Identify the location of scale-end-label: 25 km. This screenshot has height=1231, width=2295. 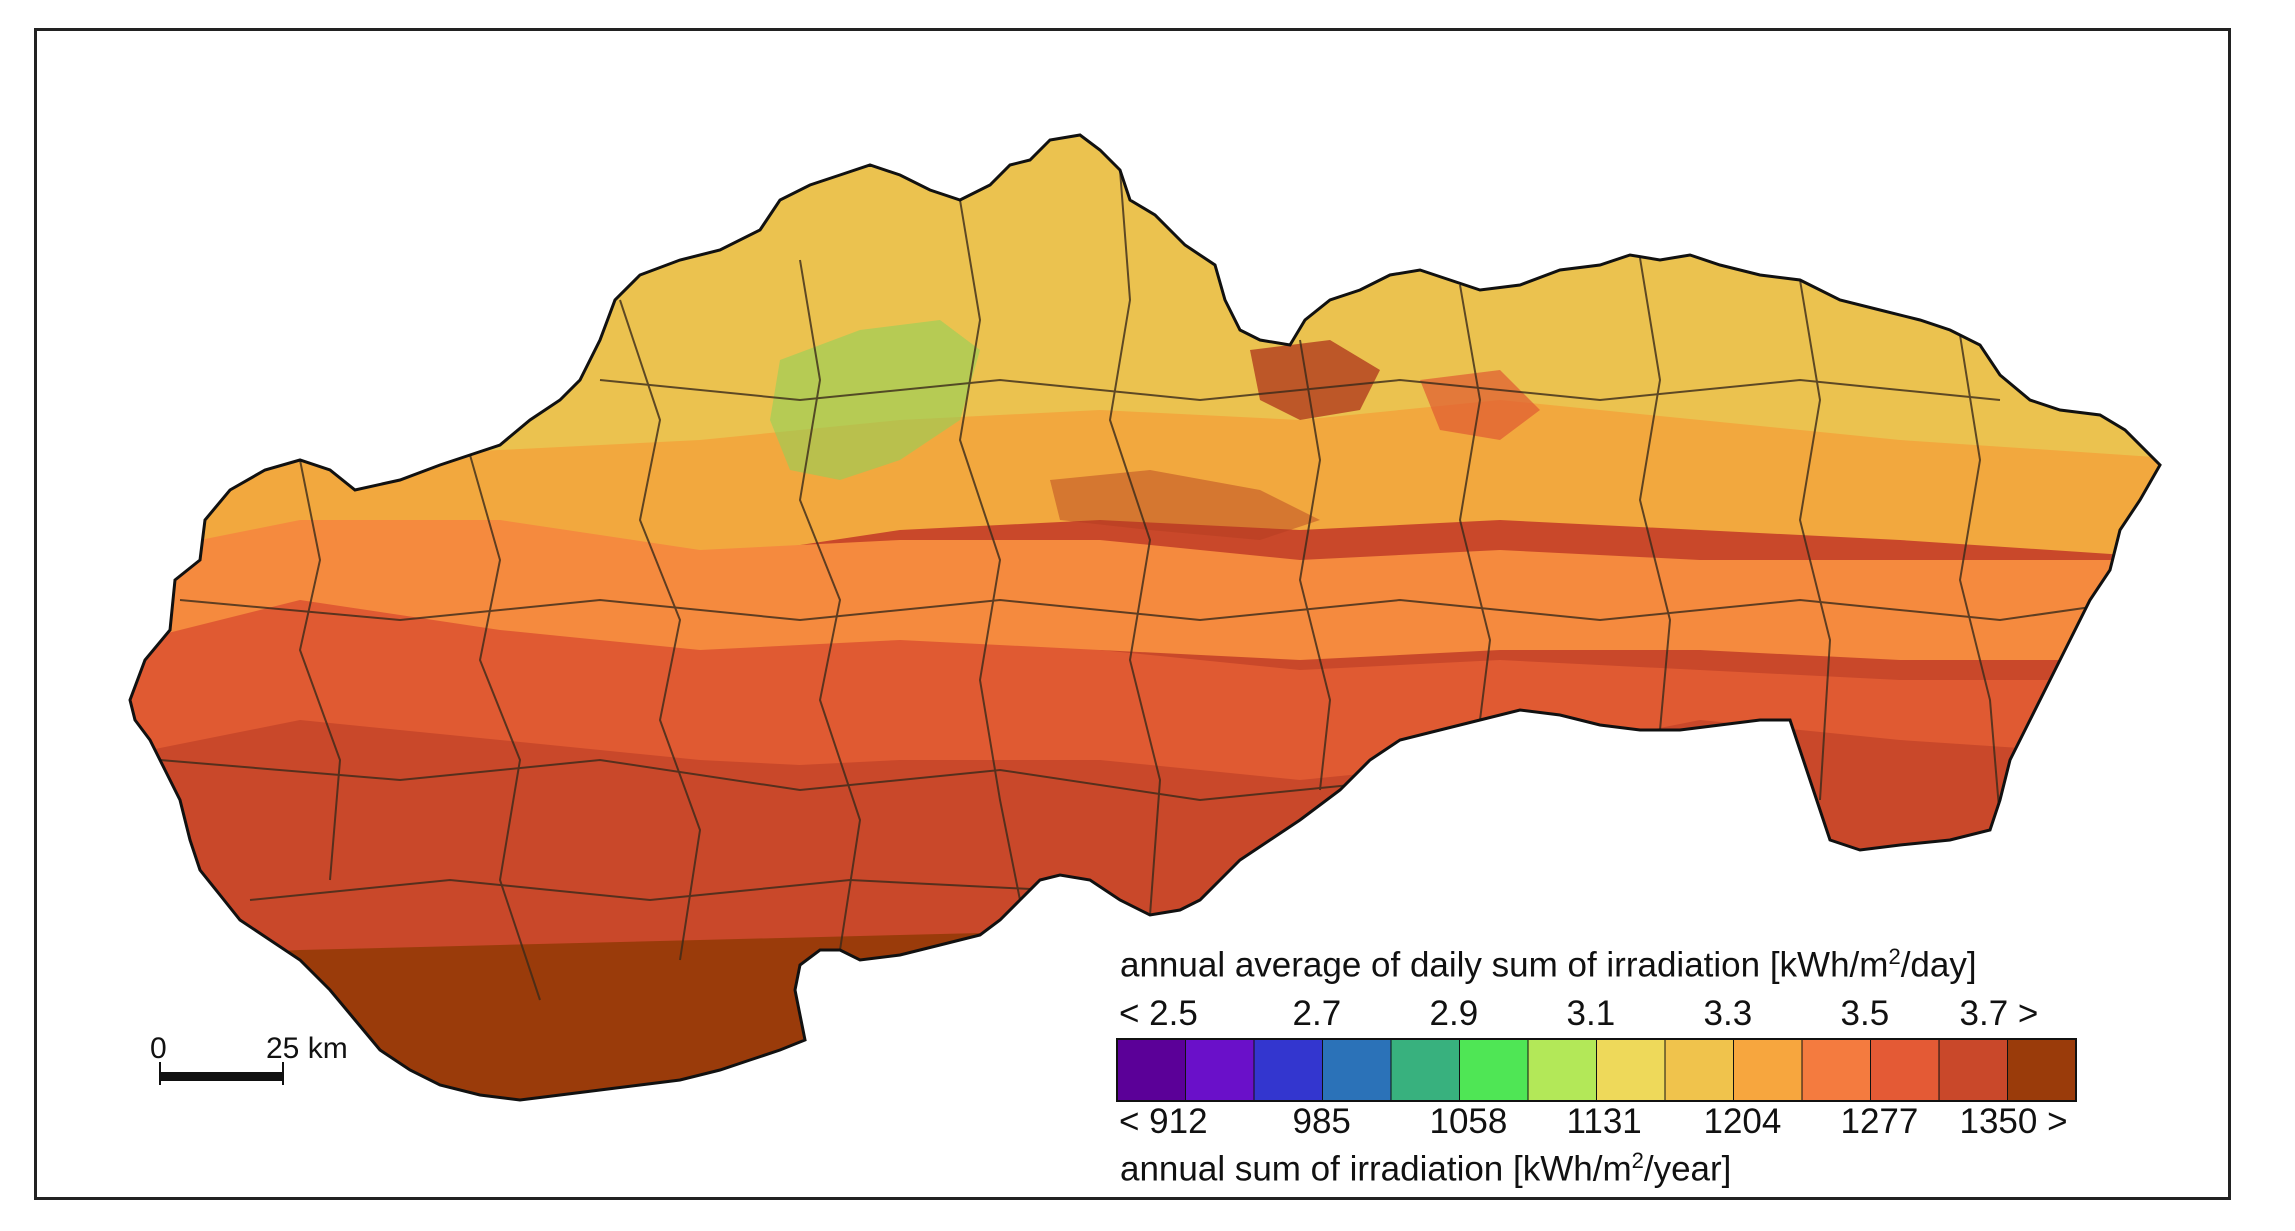
(307, 1048).